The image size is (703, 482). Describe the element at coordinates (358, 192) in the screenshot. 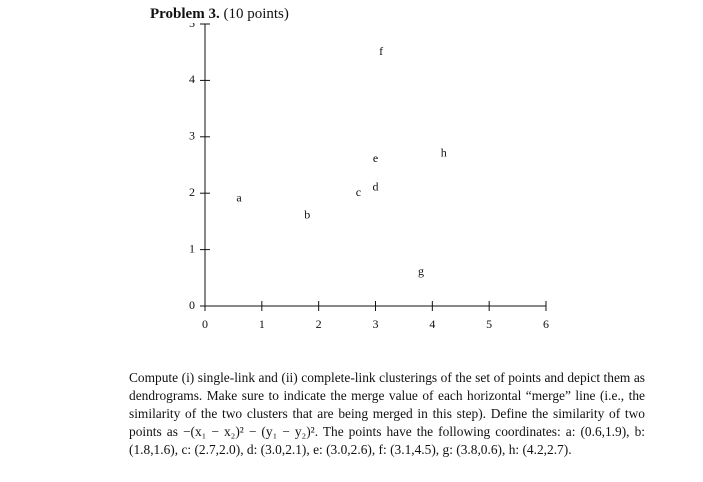

I see `point-label: c` at that location.